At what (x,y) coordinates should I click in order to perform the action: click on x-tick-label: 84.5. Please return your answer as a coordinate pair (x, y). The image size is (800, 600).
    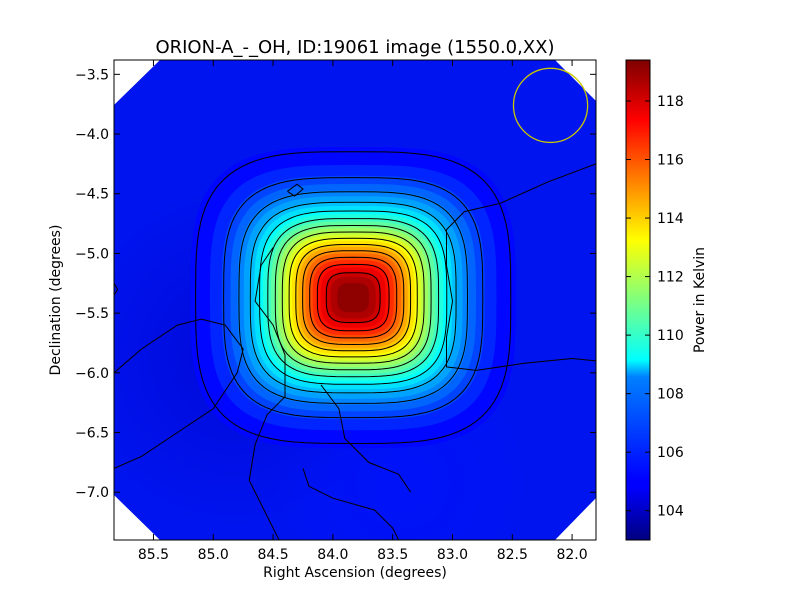
    Looking at the image, I should click on (272, 555).